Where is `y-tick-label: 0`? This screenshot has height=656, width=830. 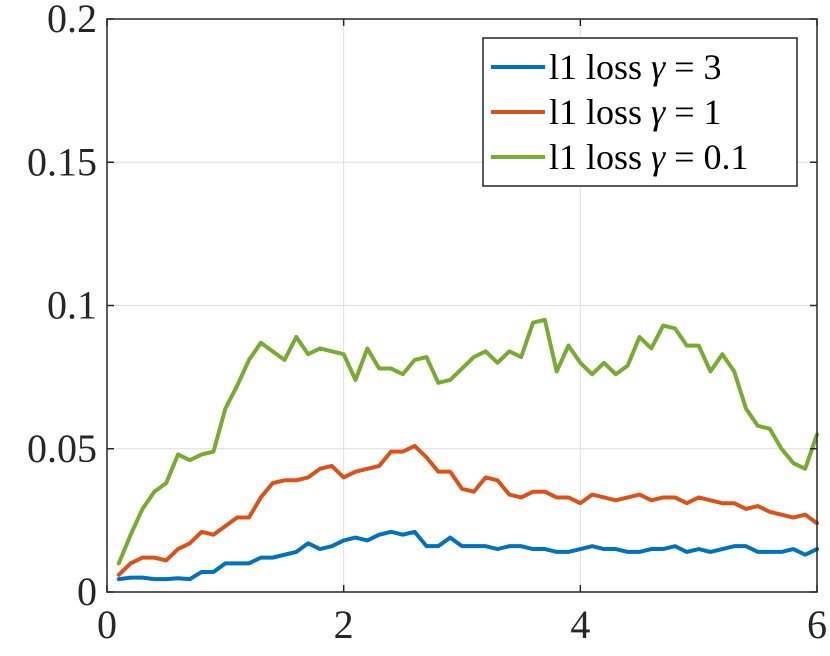 y-tick-label: 0 is located at coordinates (87, 591).